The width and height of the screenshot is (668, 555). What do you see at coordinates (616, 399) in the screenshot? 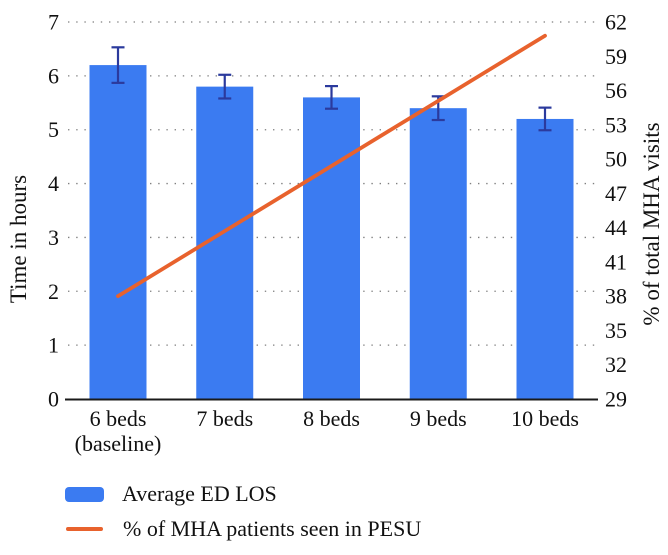
I see `right-tick-label-29: 29` at bounding box center [616, 399].